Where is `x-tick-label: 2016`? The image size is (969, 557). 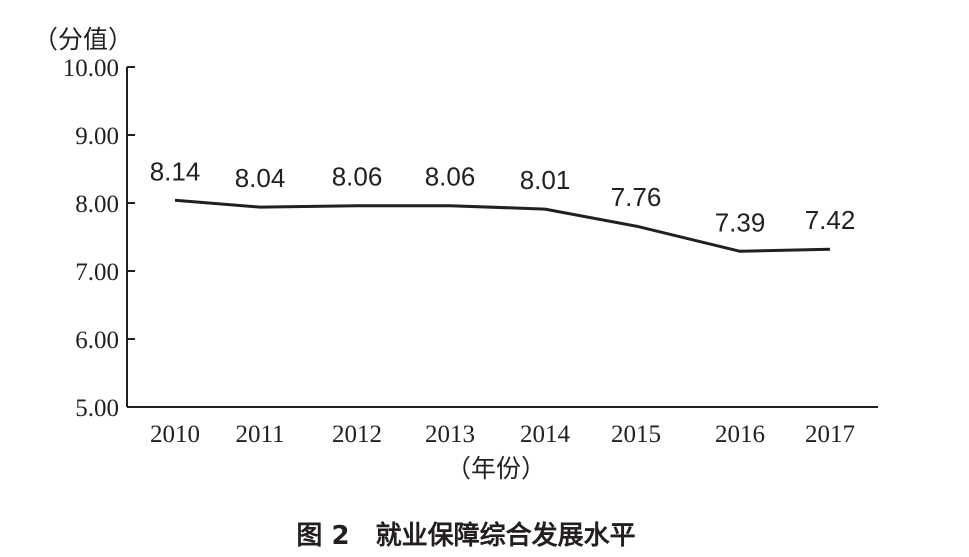
x-tick-label: 2016 is located at coordinates (740, 434).